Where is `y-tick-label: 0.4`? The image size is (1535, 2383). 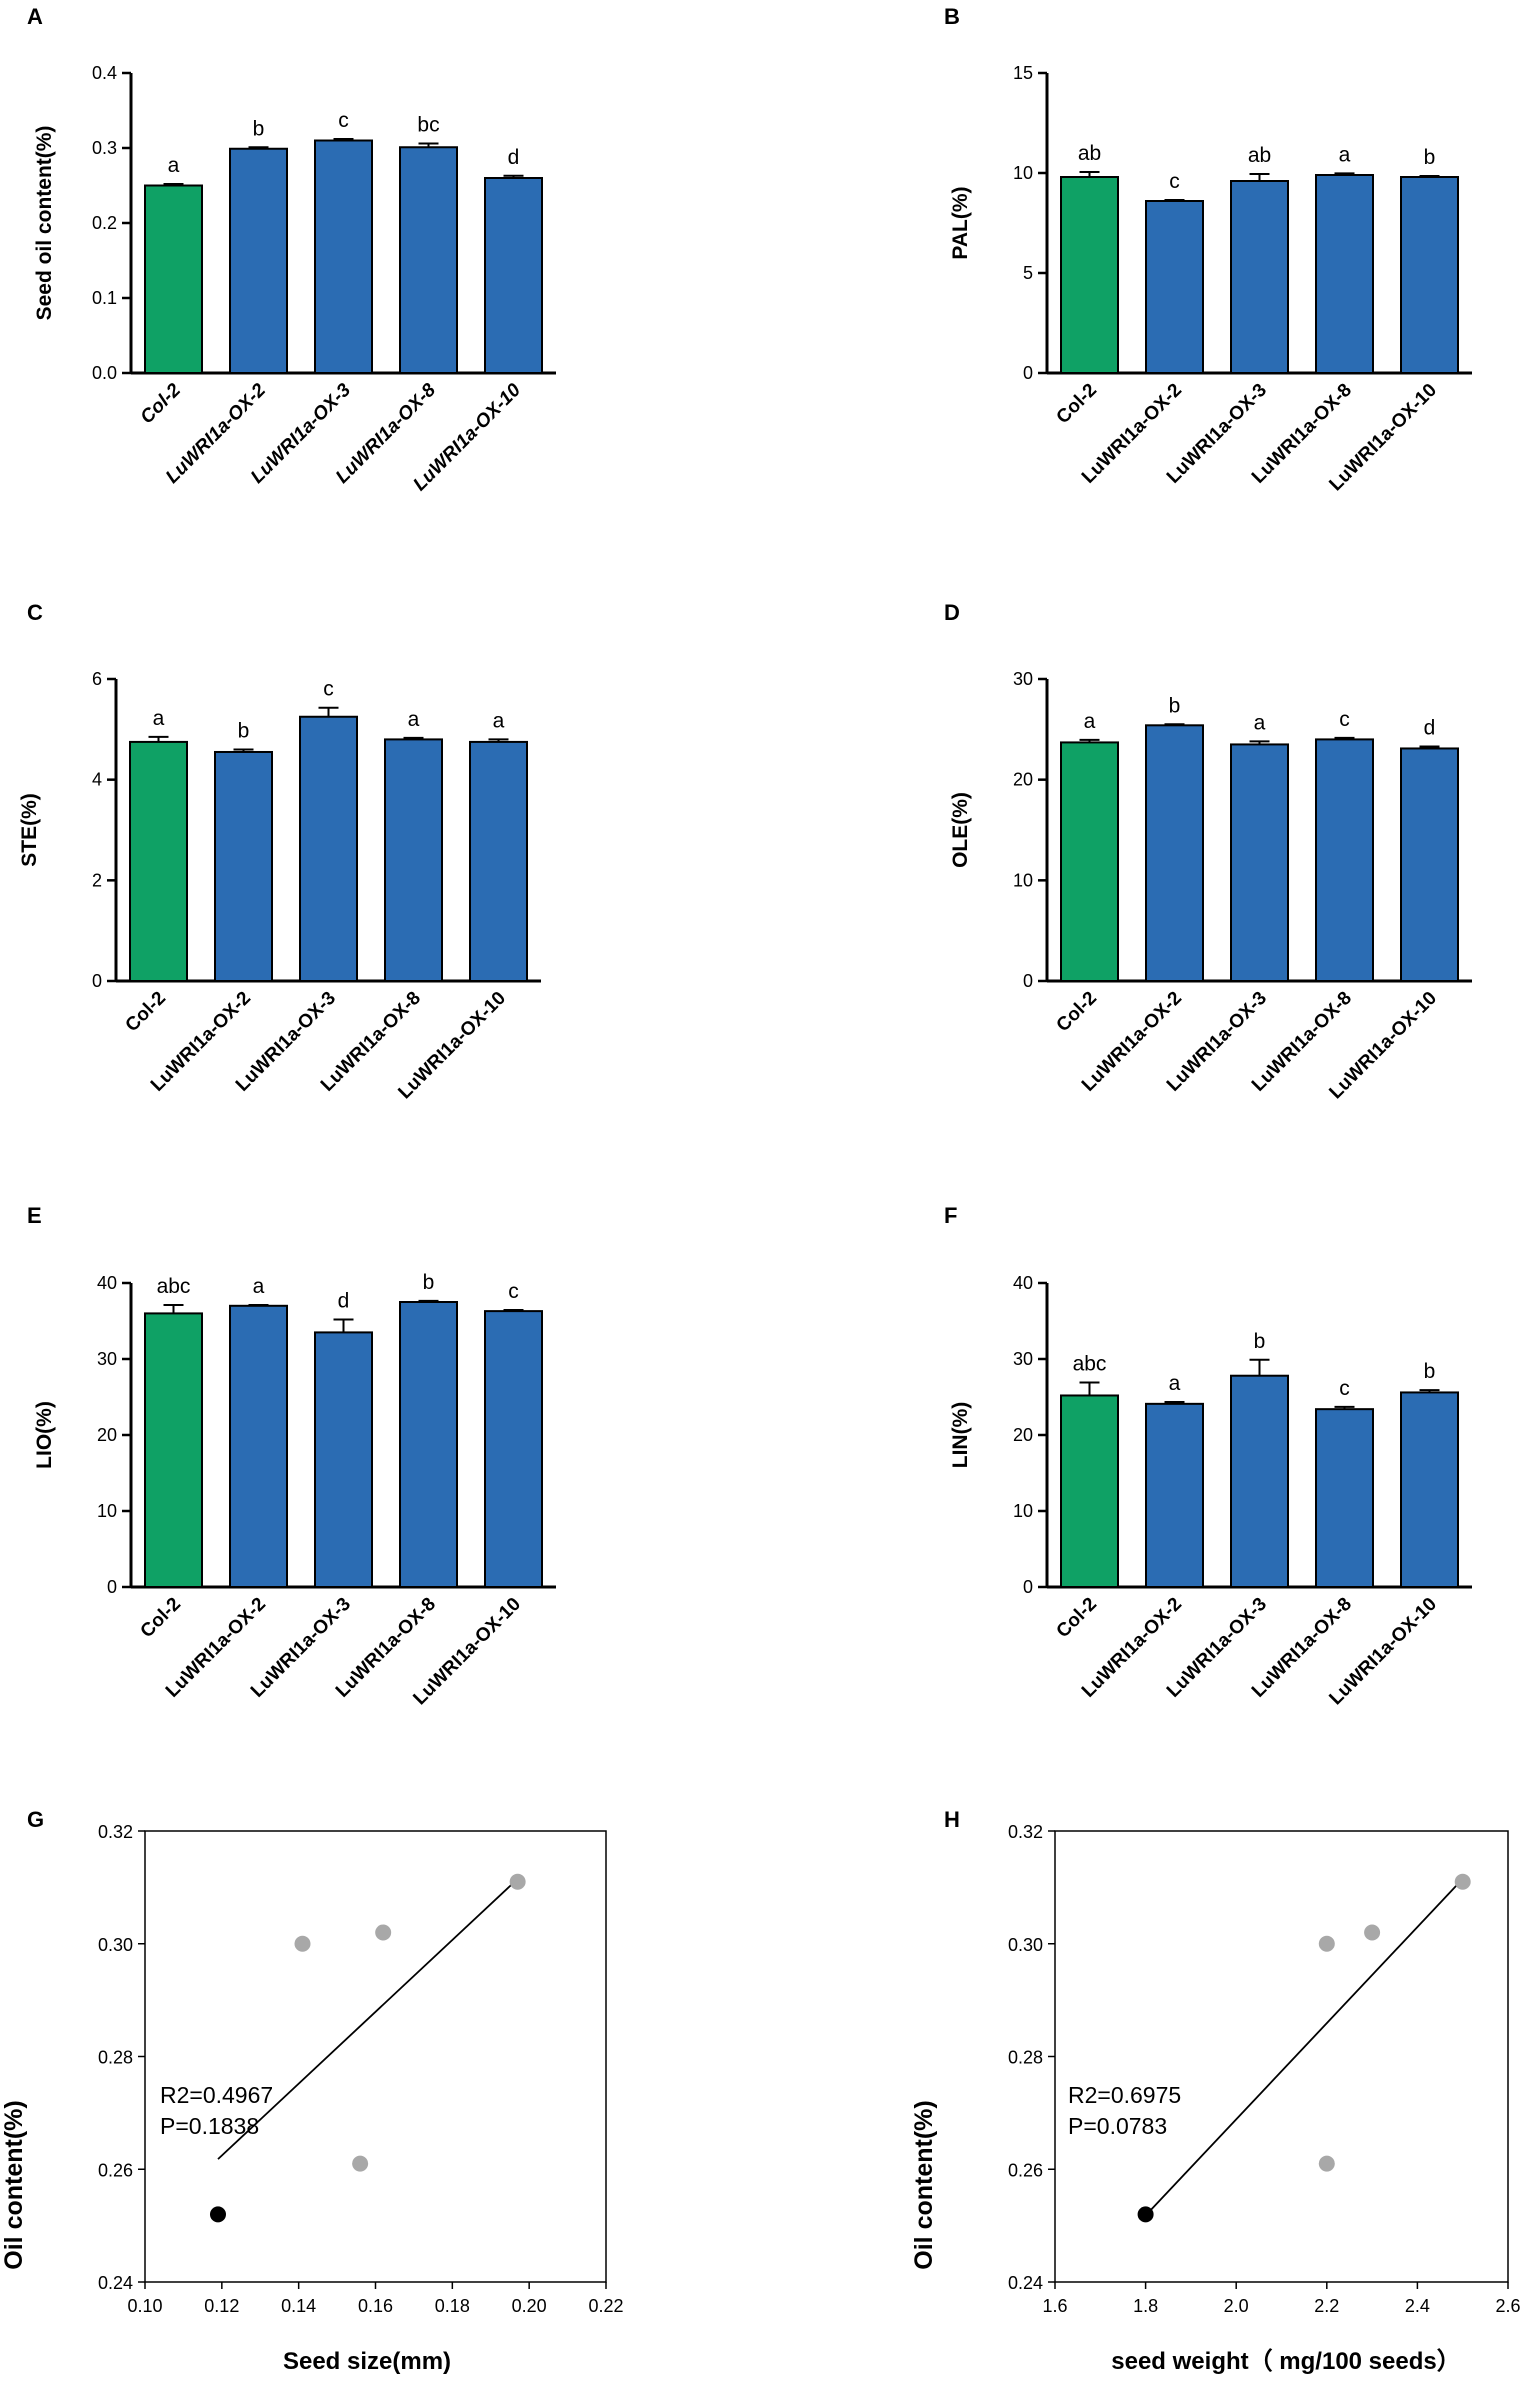 y-tick-label: 0.4 is located at coordinates (104, 73).